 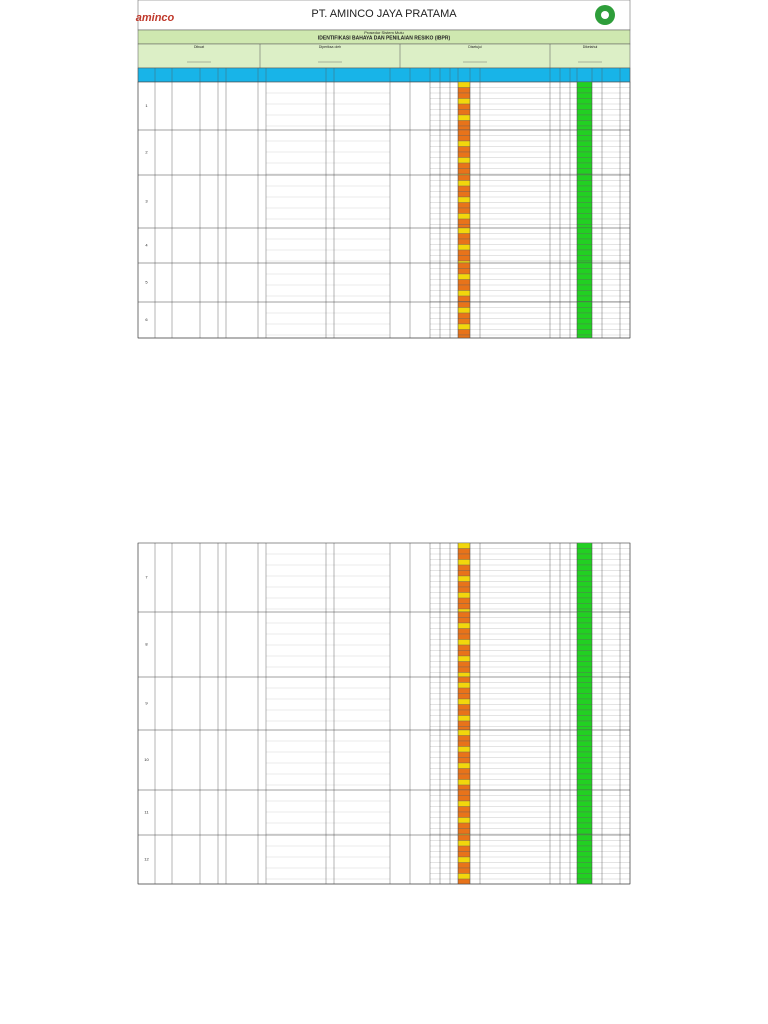 What do you see at coordinates (330, 47) in the screenshot?
I see `approval-label: Diperiksa oleh` at bounding box center [330, 47].